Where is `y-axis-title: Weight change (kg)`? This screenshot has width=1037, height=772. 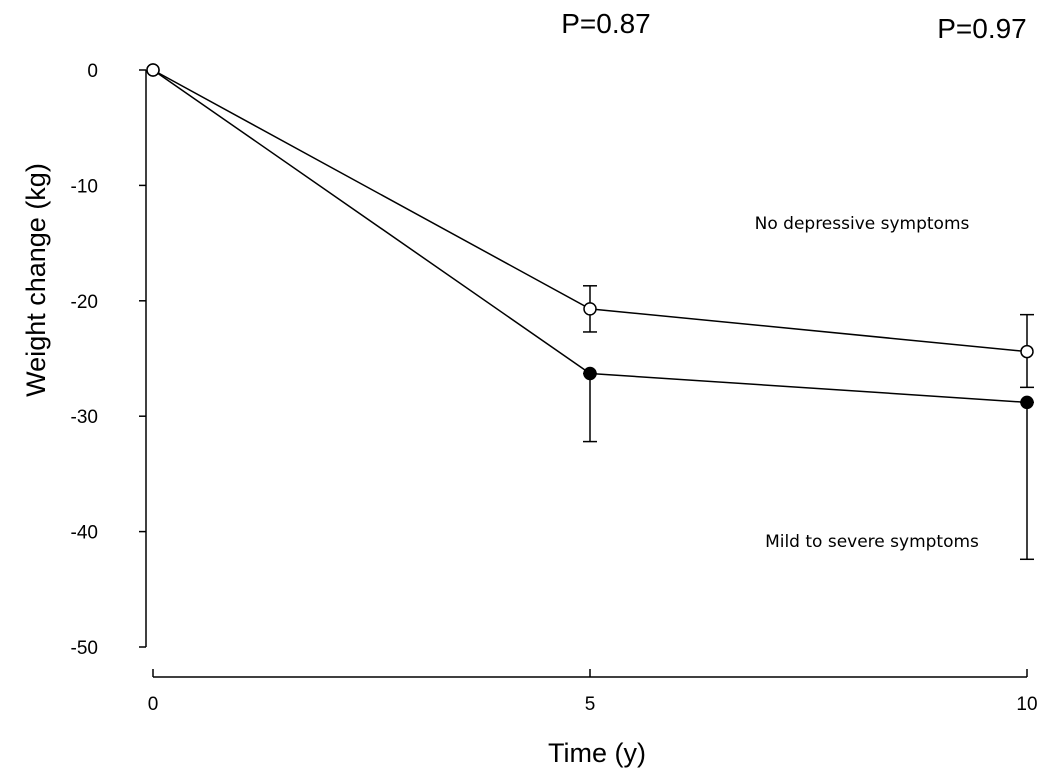 y-axis-title: Weight change (kg) is located at coordinates (36, 280).